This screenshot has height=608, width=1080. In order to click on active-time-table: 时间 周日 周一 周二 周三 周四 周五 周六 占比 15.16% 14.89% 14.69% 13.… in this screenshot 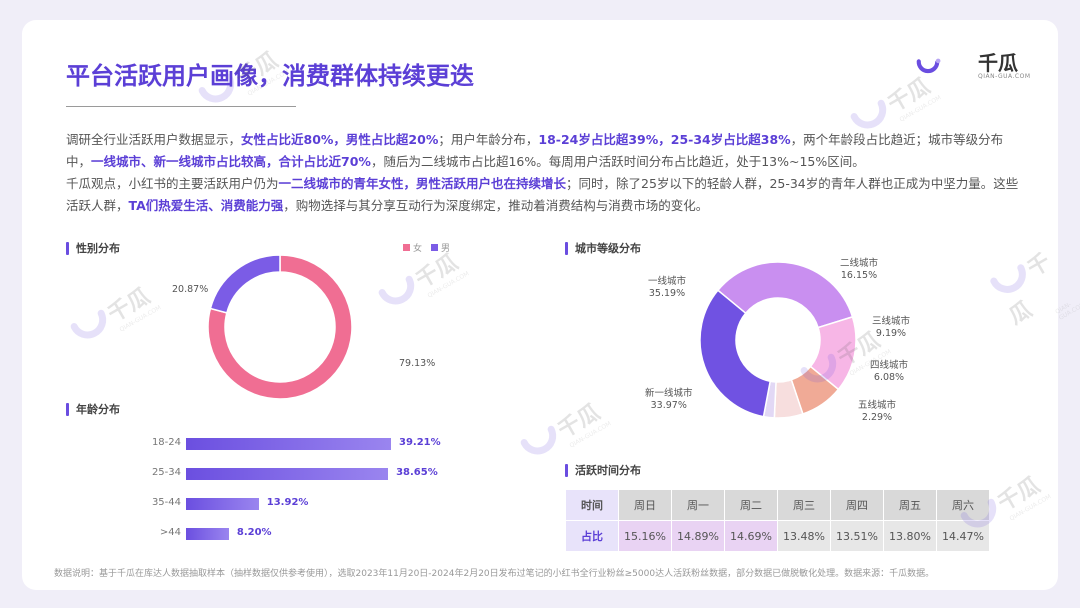, I will do `click(777, 520)`.